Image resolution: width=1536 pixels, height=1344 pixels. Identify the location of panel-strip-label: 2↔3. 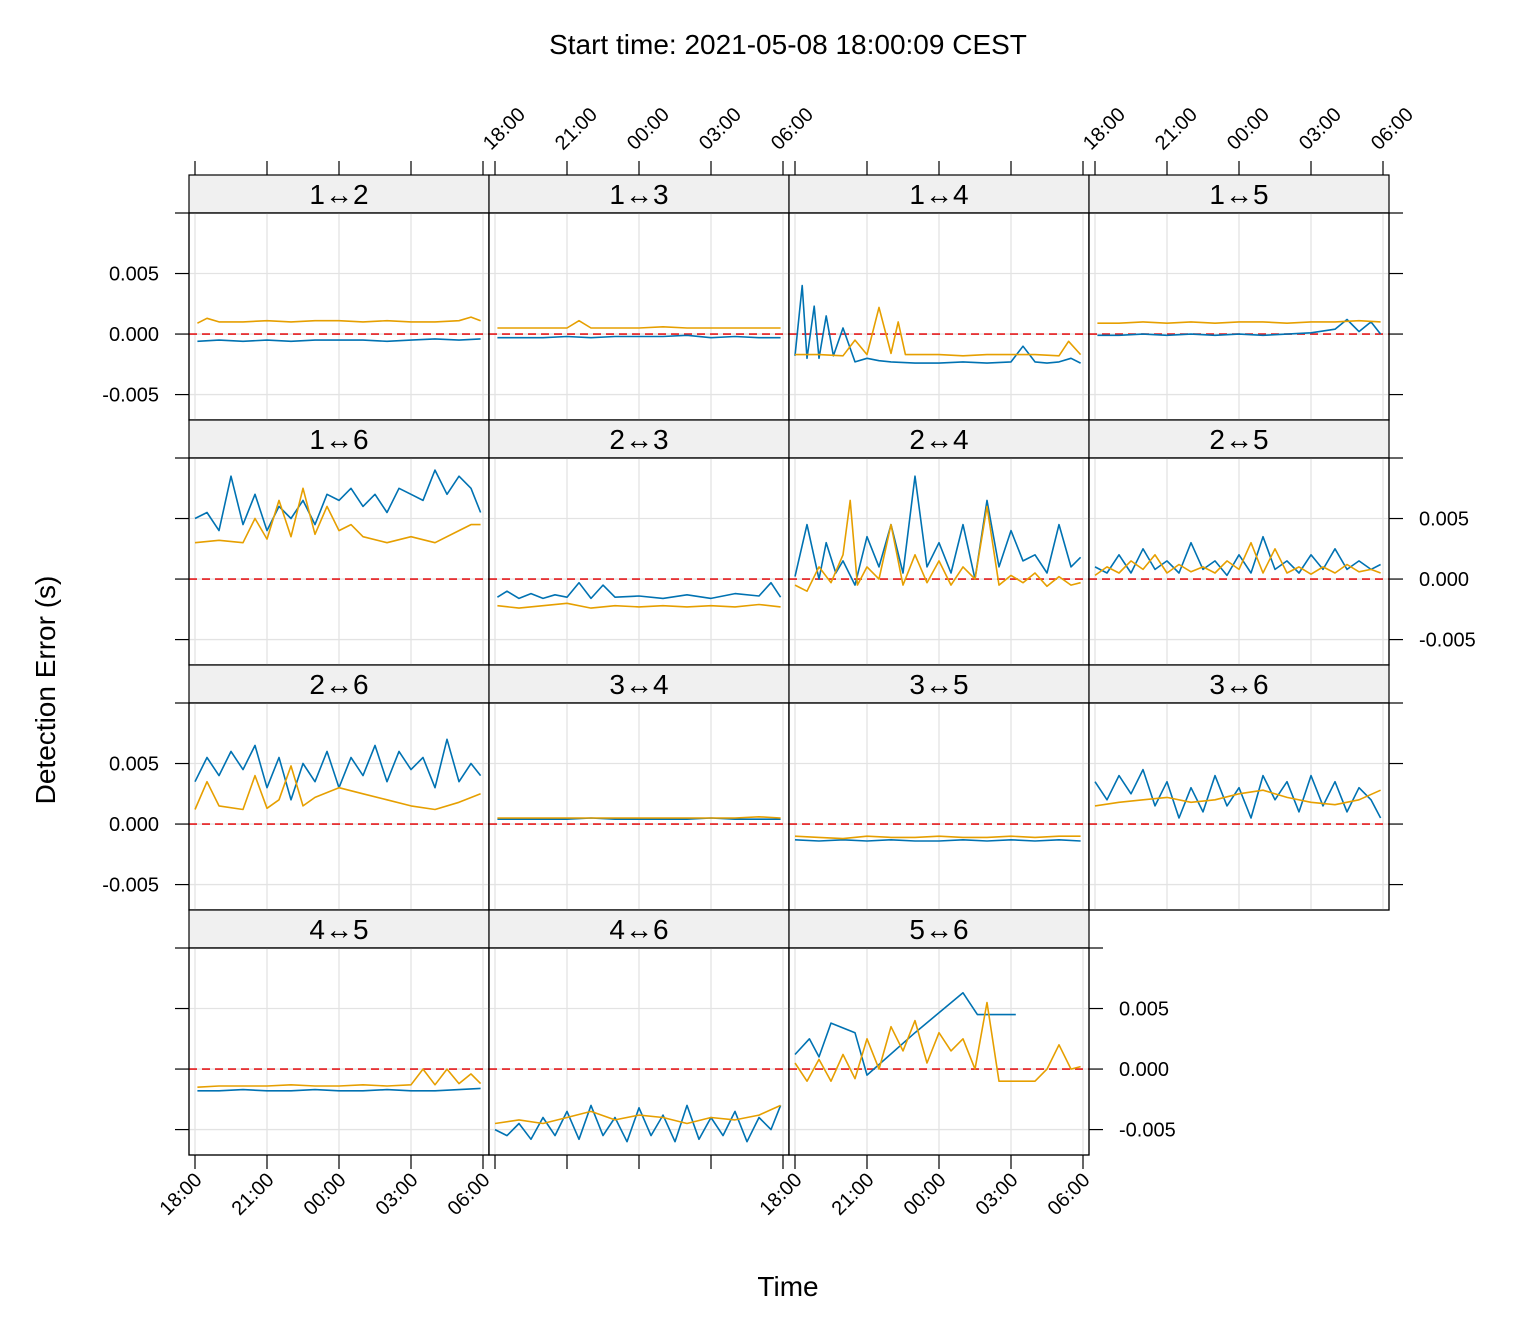
(638, 439).